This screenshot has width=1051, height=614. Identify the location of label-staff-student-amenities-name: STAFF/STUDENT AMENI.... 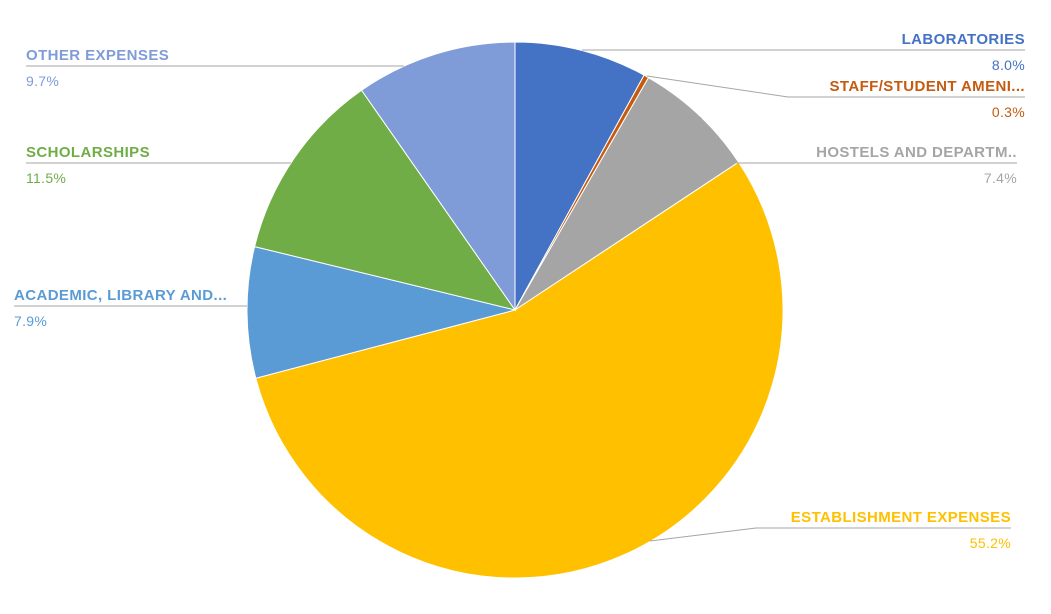
(927, 86).